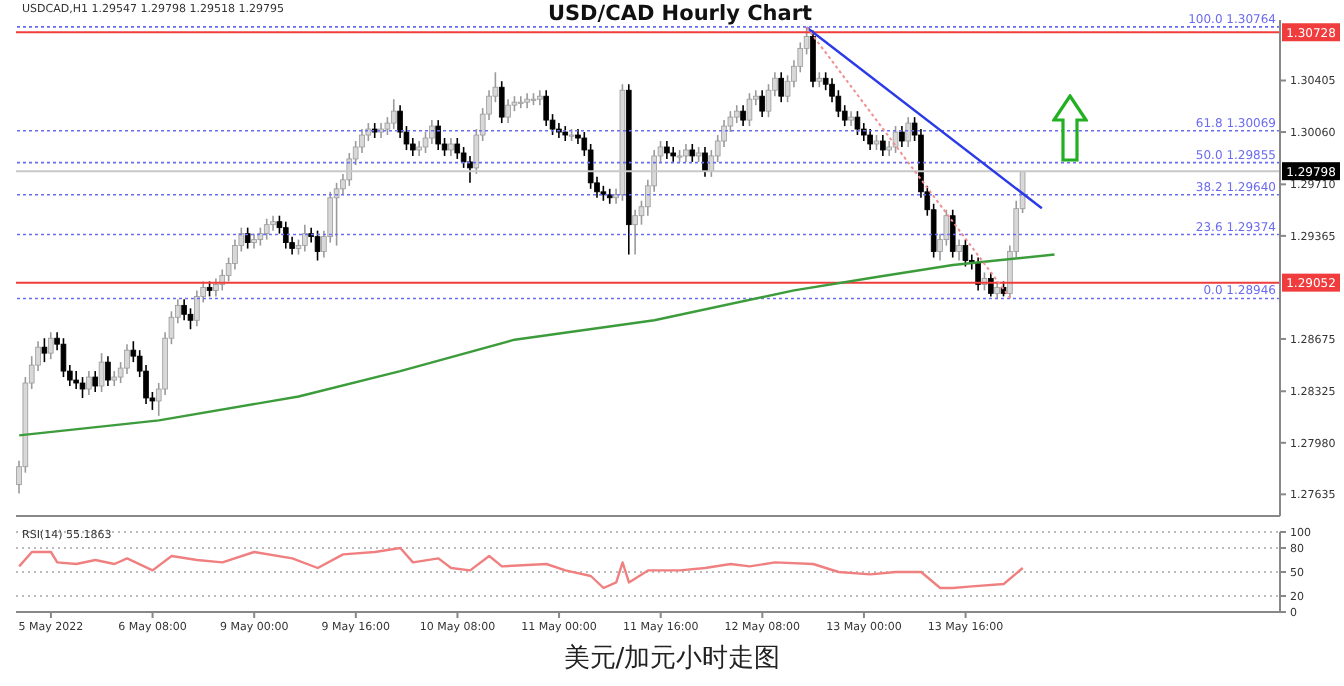  Describe the element at coordinates (520, 568) in the screenshot. I see `line-series` at that location.